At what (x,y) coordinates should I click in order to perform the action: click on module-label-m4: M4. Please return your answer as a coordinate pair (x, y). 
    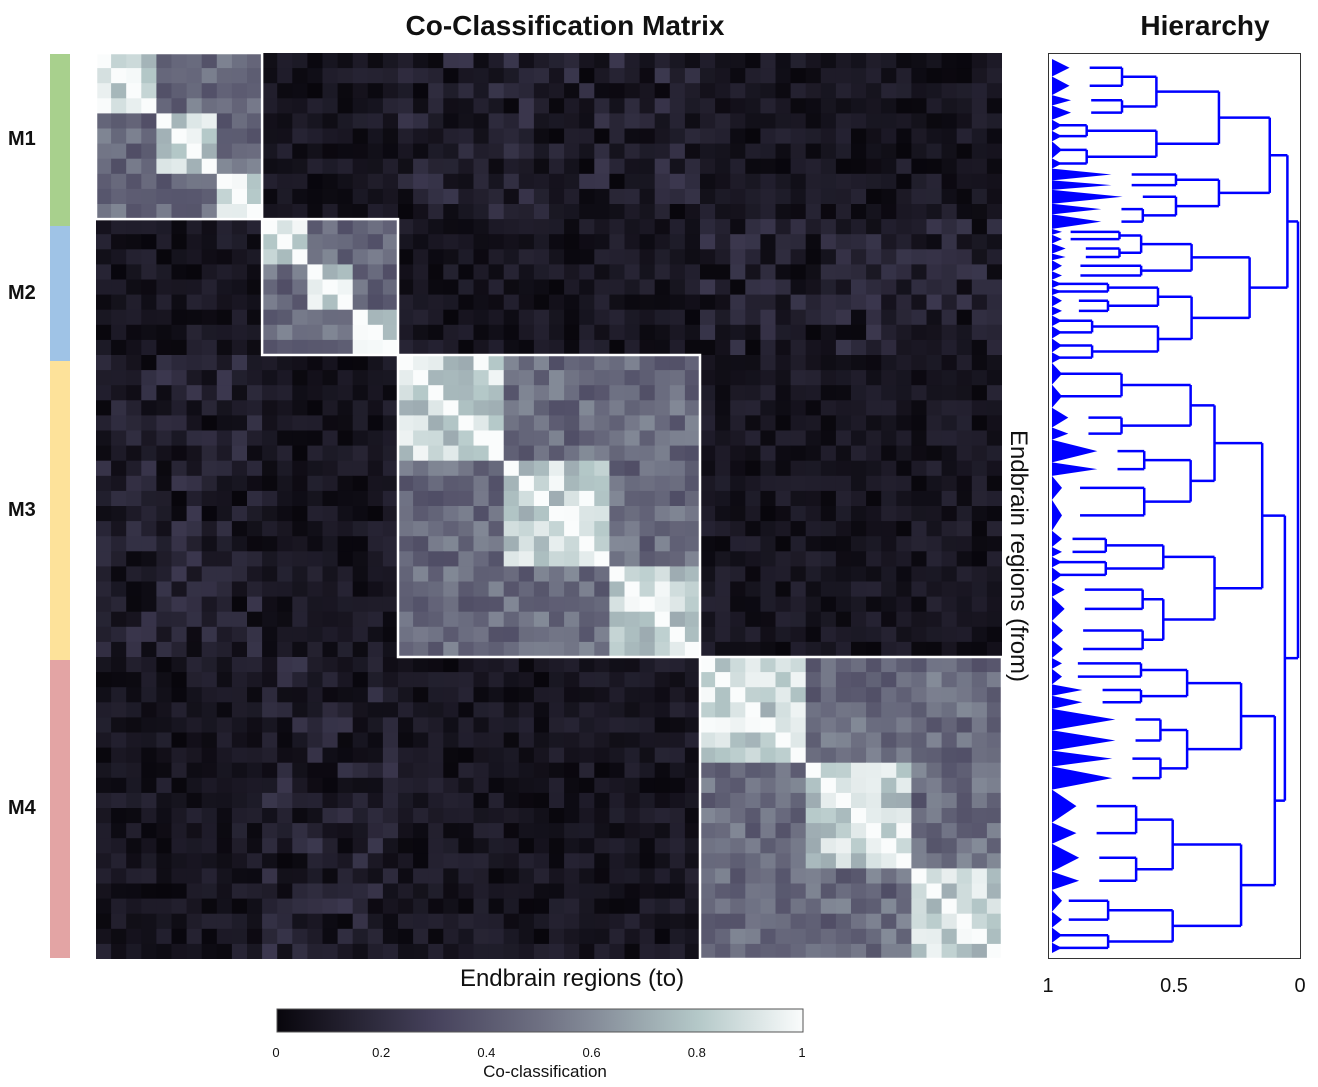
    Looking at the image, I should click on (22, 807).